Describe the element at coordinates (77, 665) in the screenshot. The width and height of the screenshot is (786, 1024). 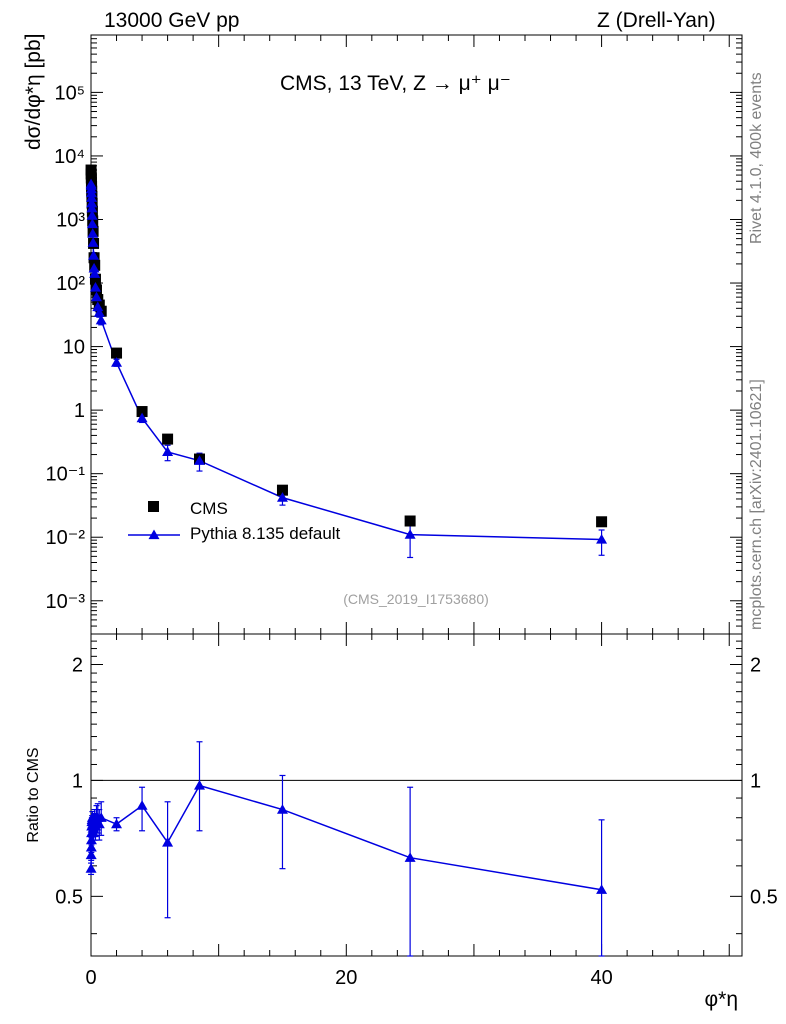
I see `ratio-y-tick-label: 2` at that location.